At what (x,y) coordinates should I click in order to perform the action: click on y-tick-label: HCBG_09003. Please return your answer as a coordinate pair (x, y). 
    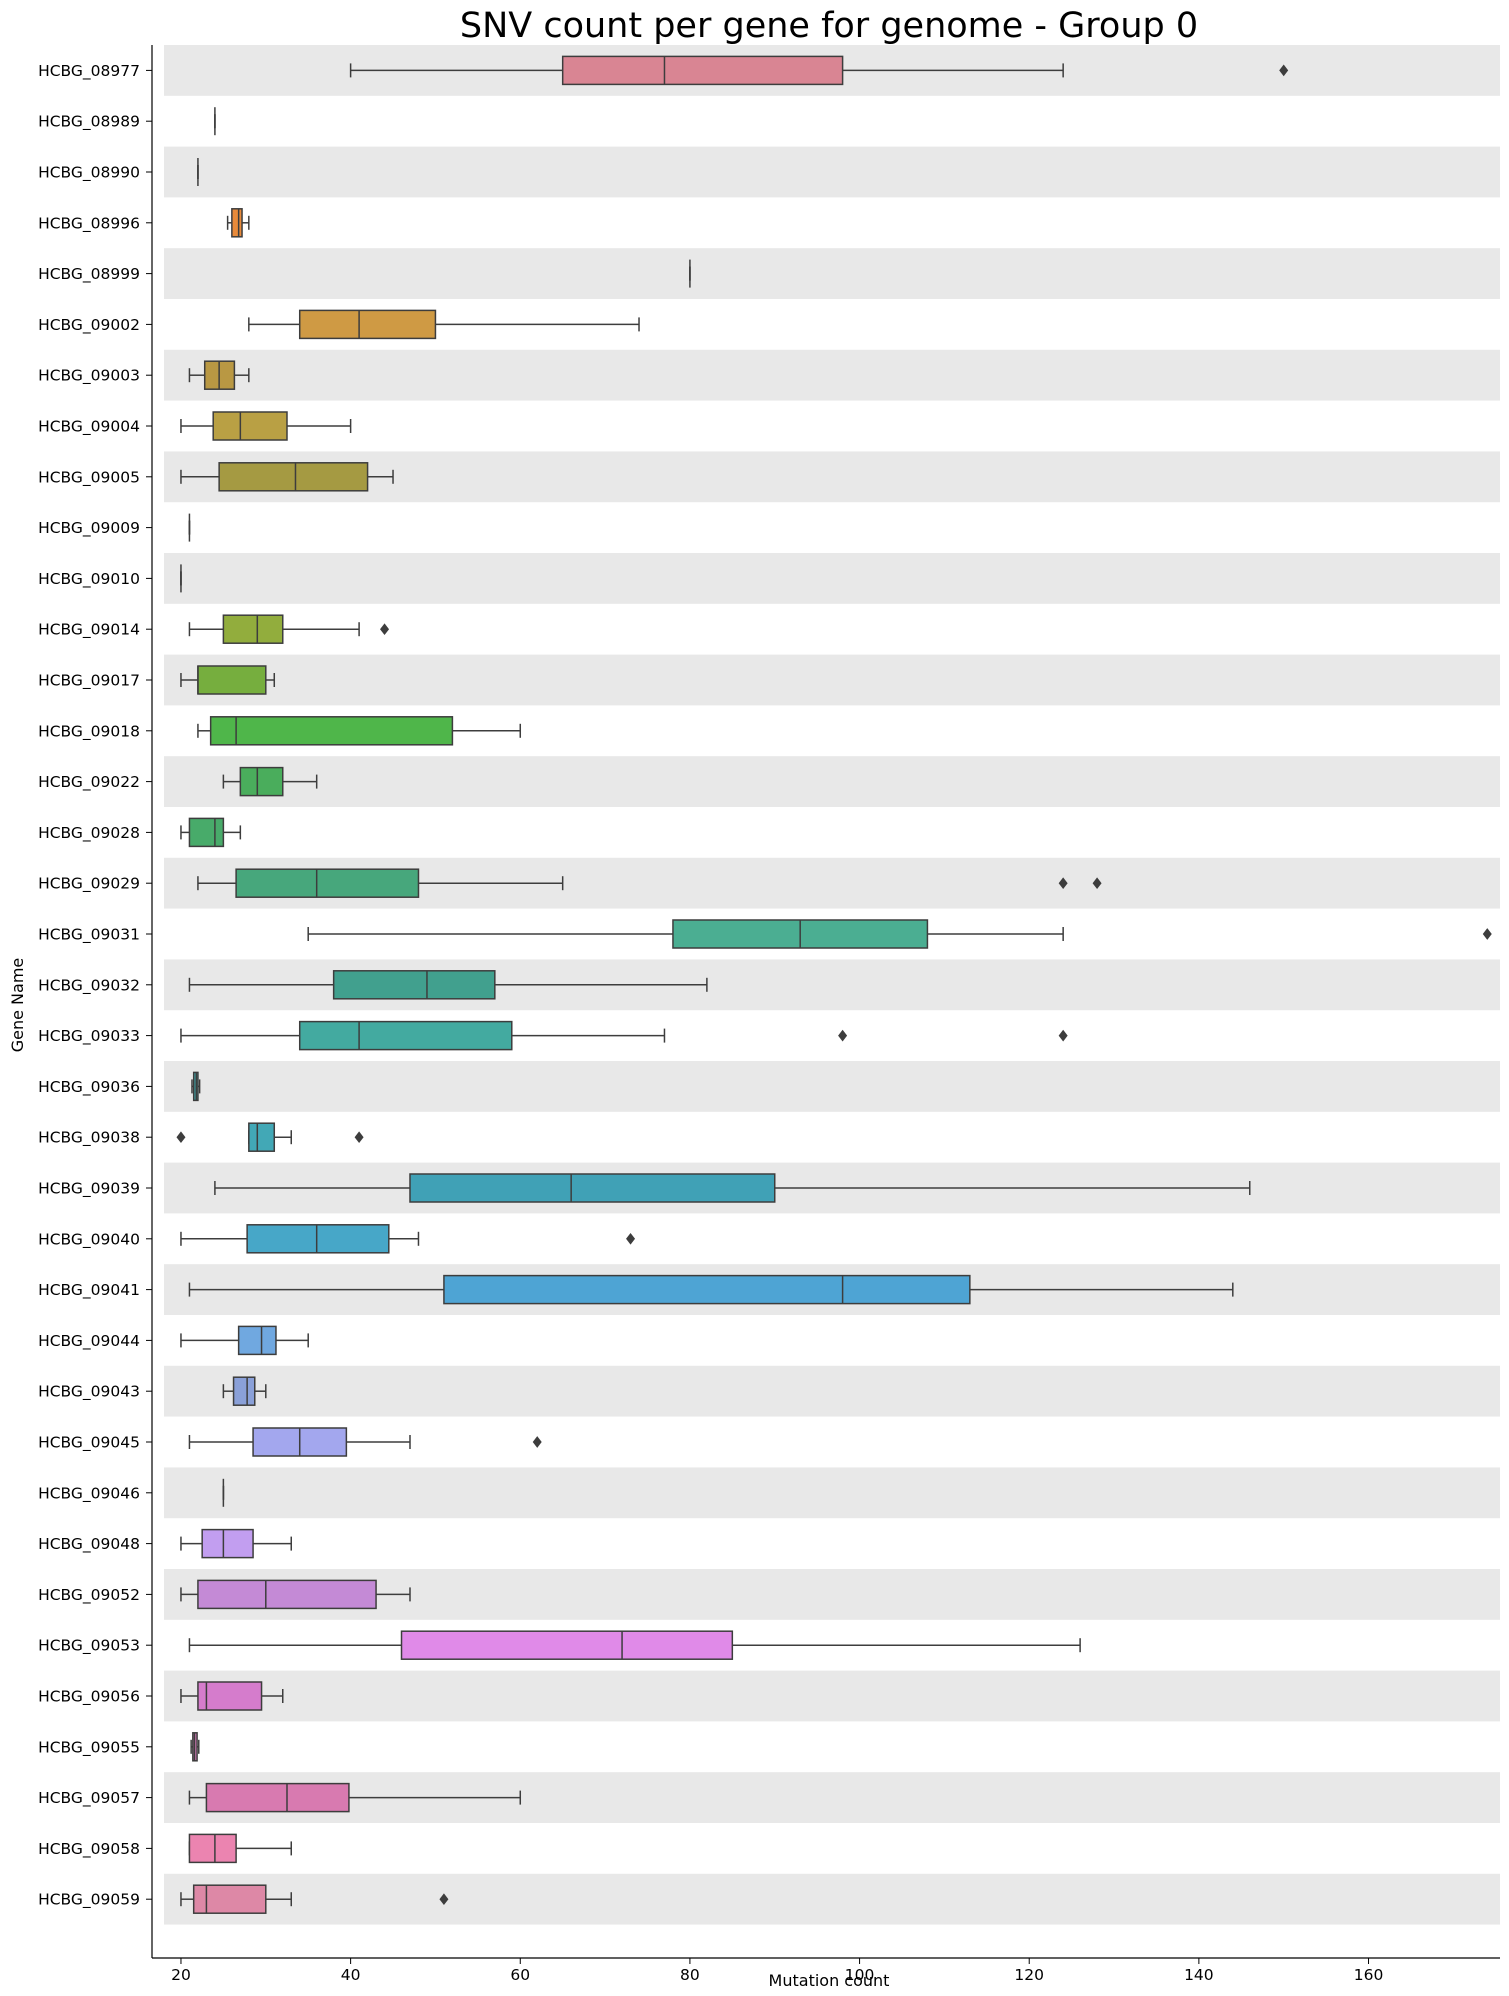
    Looking at the image, I should click on (89, 376).